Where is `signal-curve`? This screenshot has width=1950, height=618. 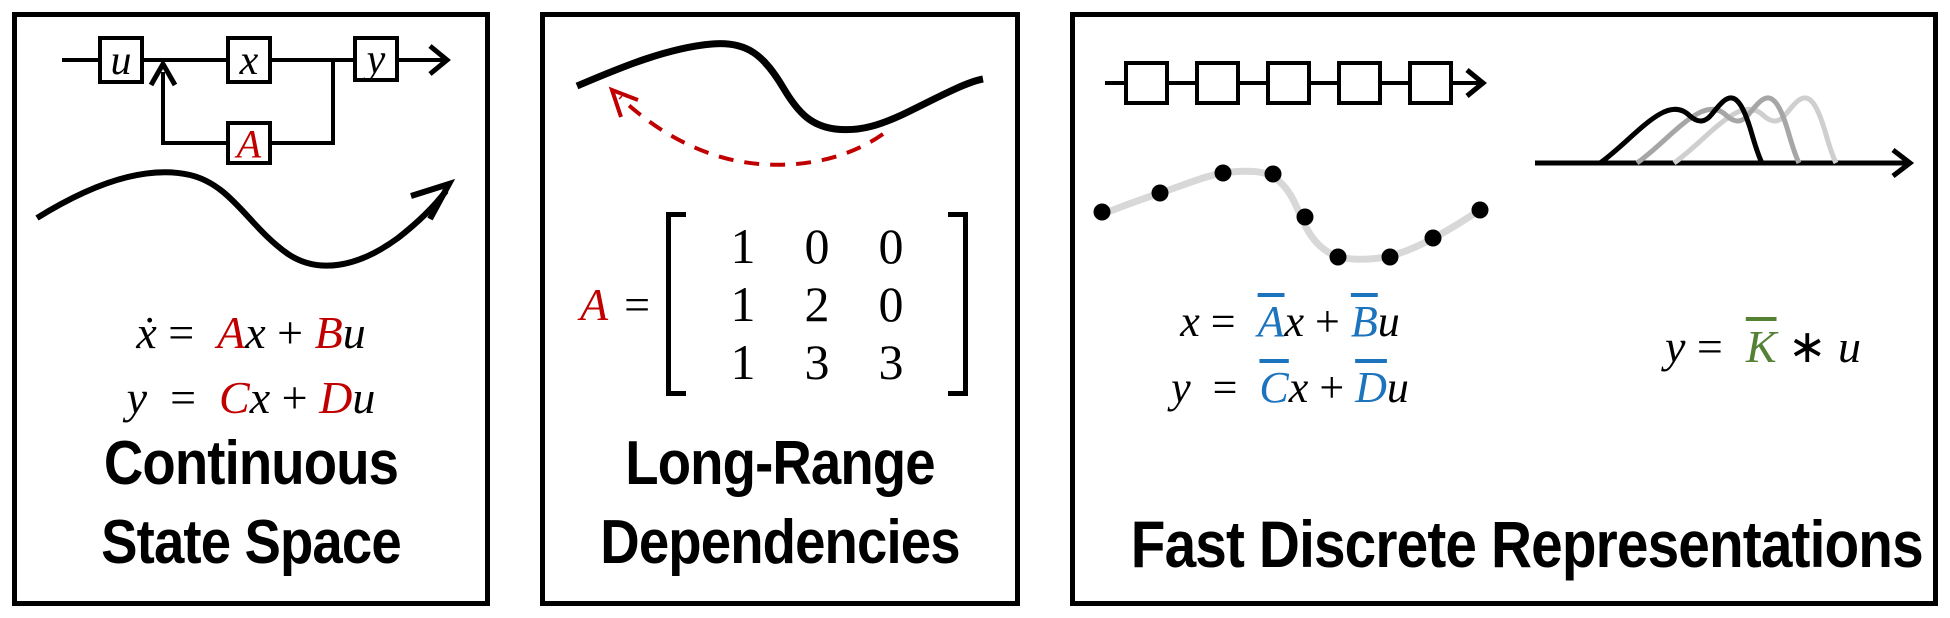
signal-curve is located at coordinates (779, 87).